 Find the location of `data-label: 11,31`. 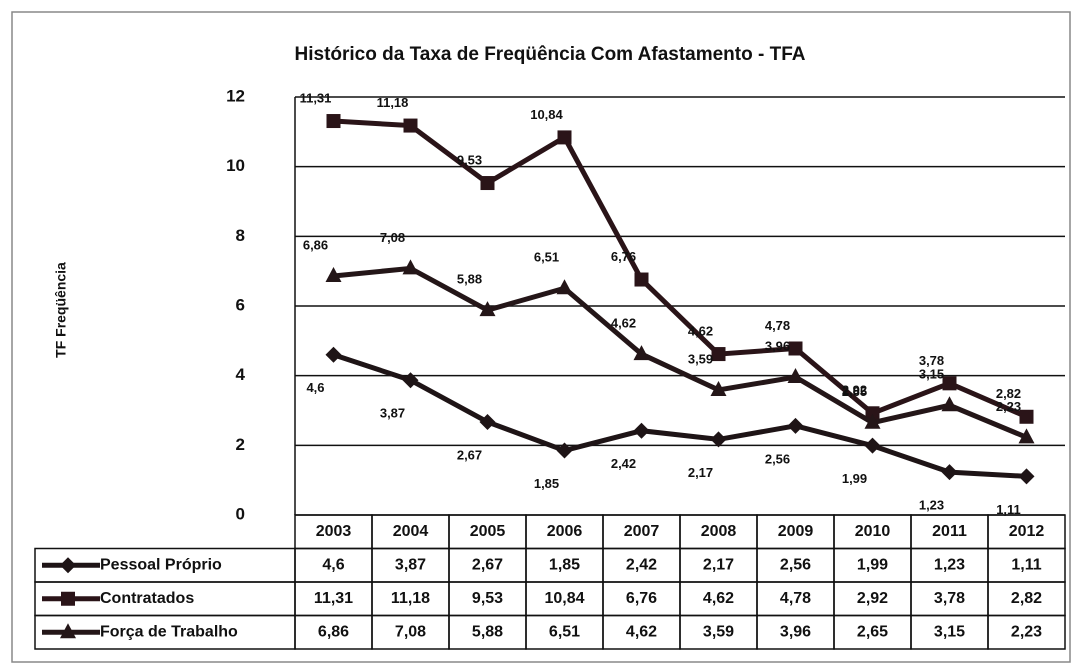

data-label: 11,31 is located at coordinates (316, 97).